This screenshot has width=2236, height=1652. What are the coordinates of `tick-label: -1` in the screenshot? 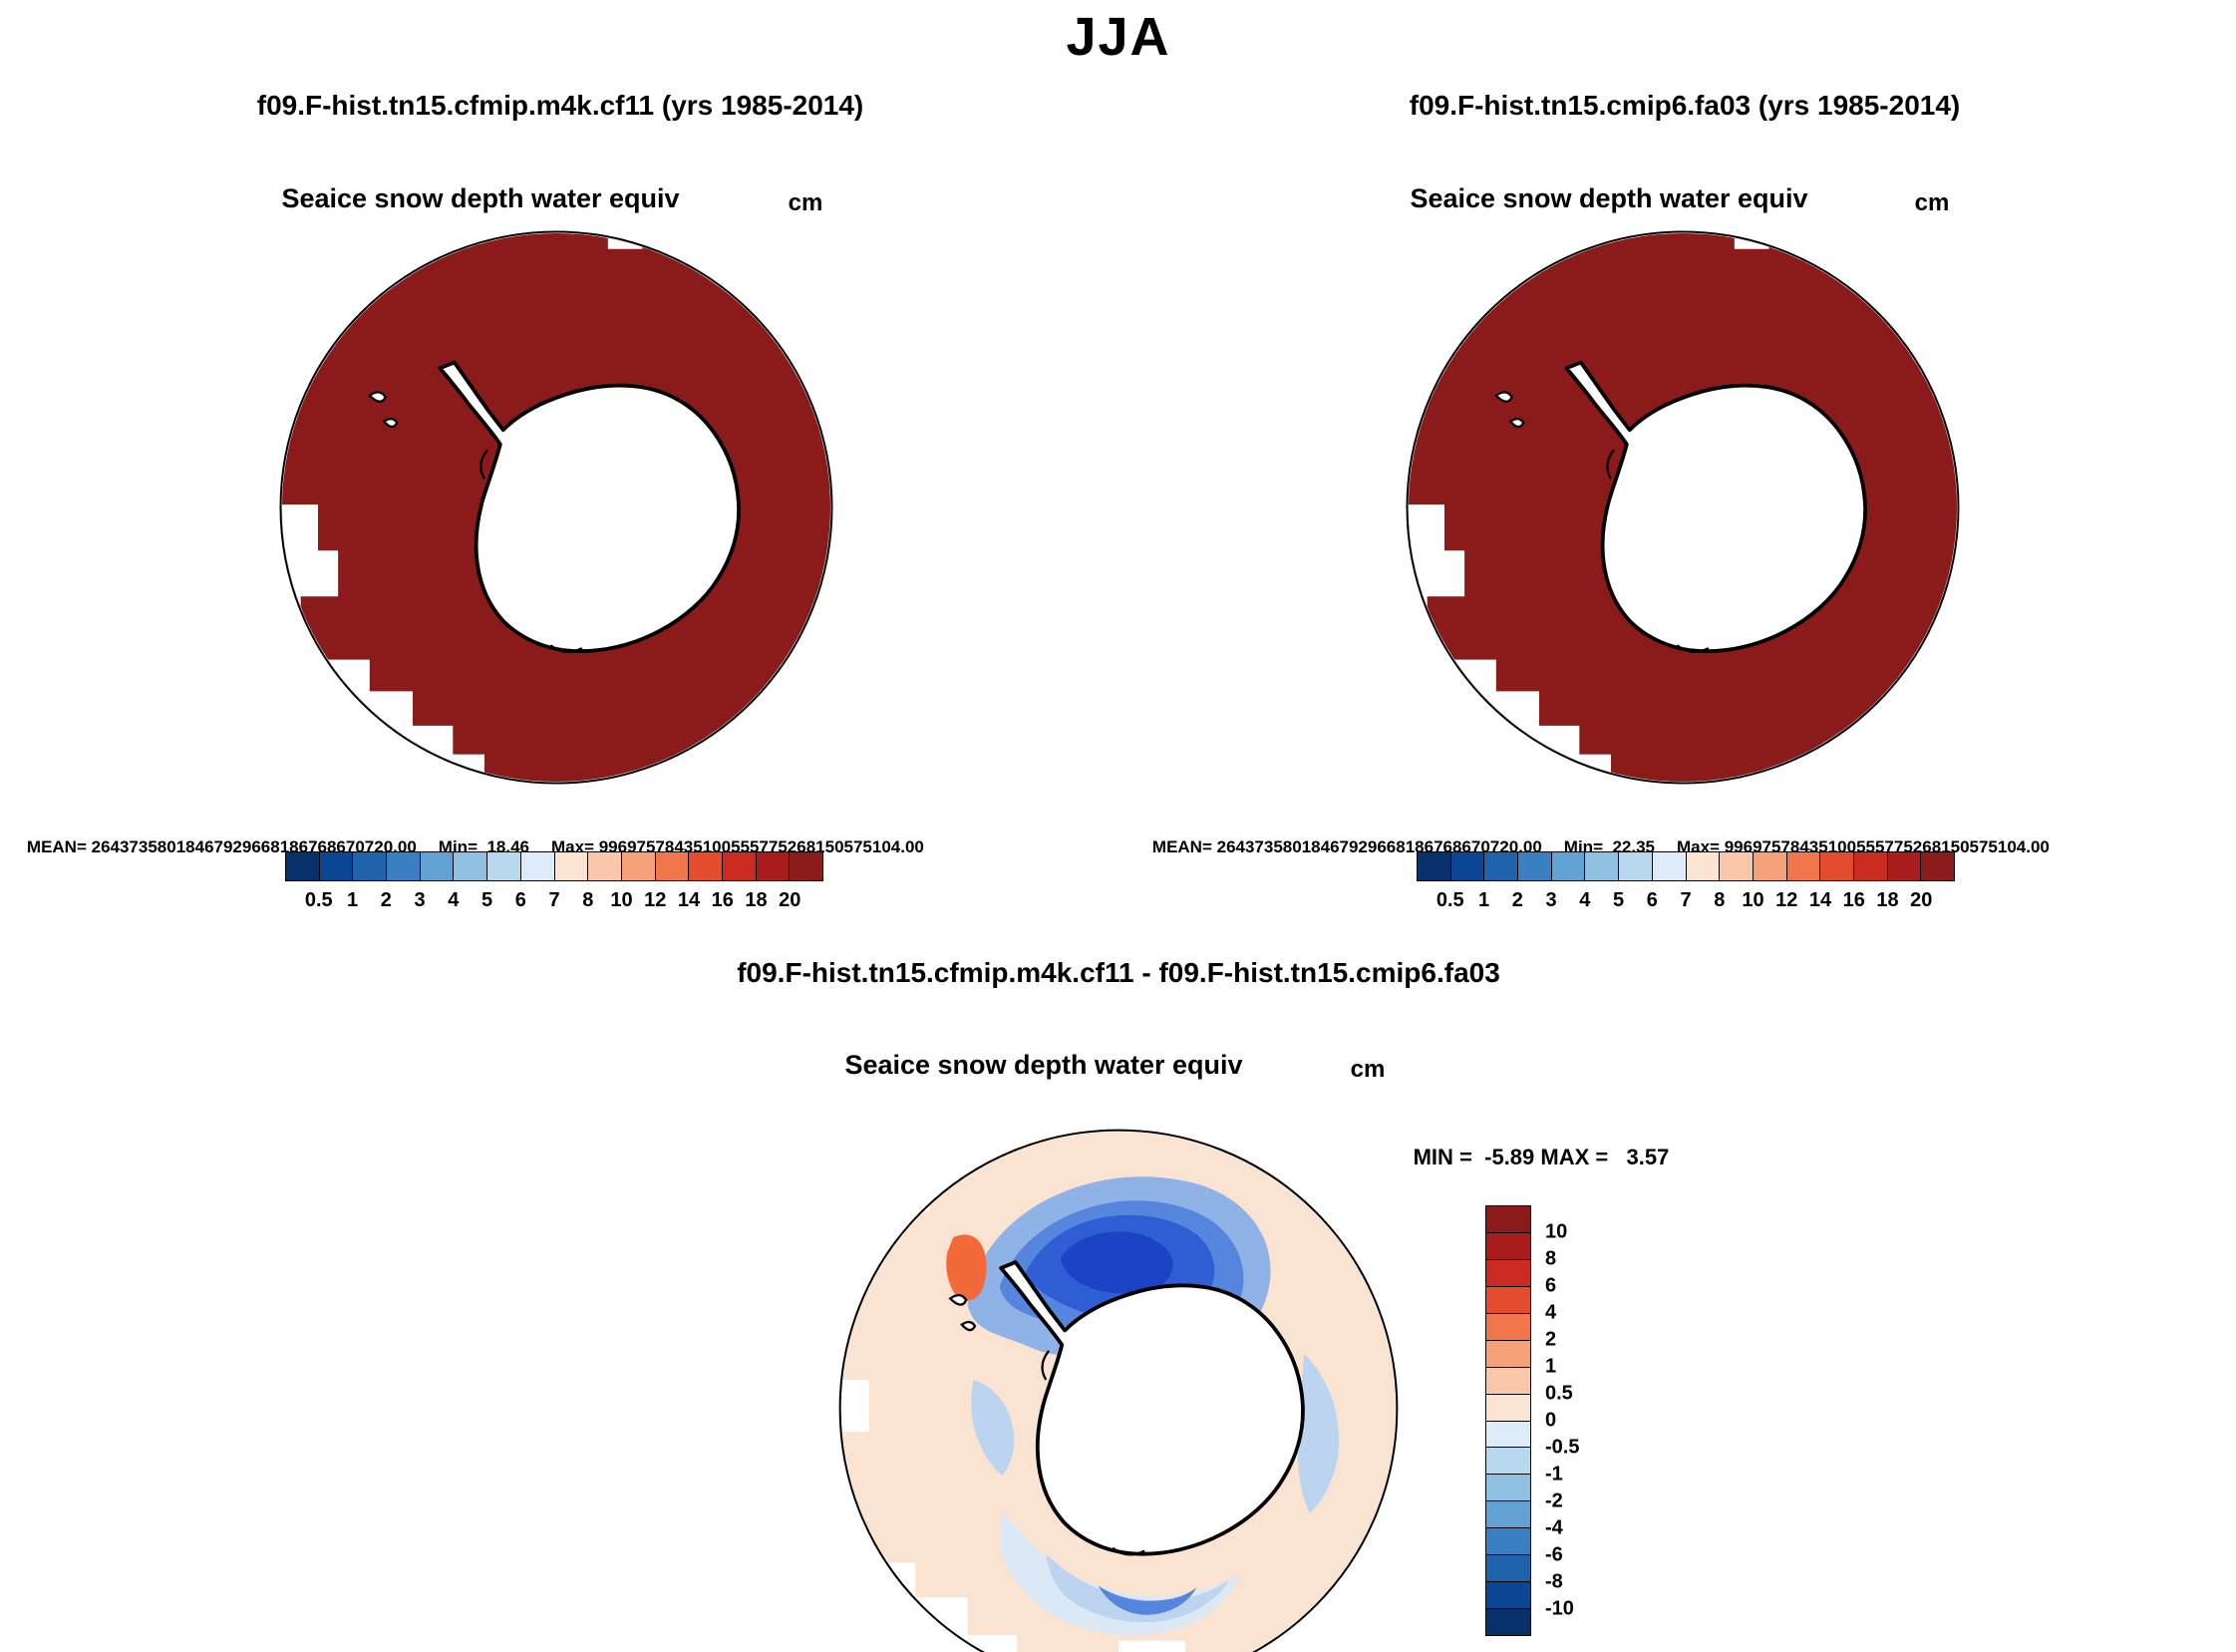 It's located at (1554, 1474).